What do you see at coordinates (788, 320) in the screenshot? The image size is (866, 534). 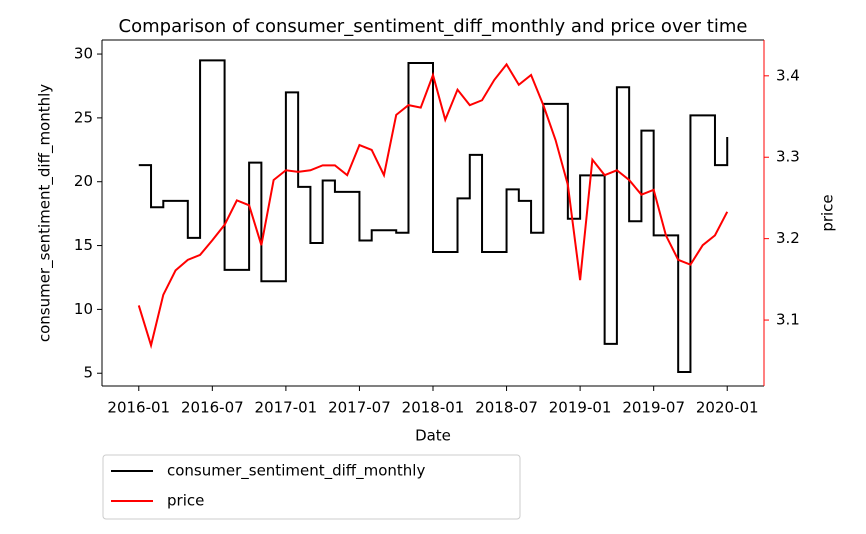 I see `y2-tick-label: 3.1` at bounding box center [788, 320].